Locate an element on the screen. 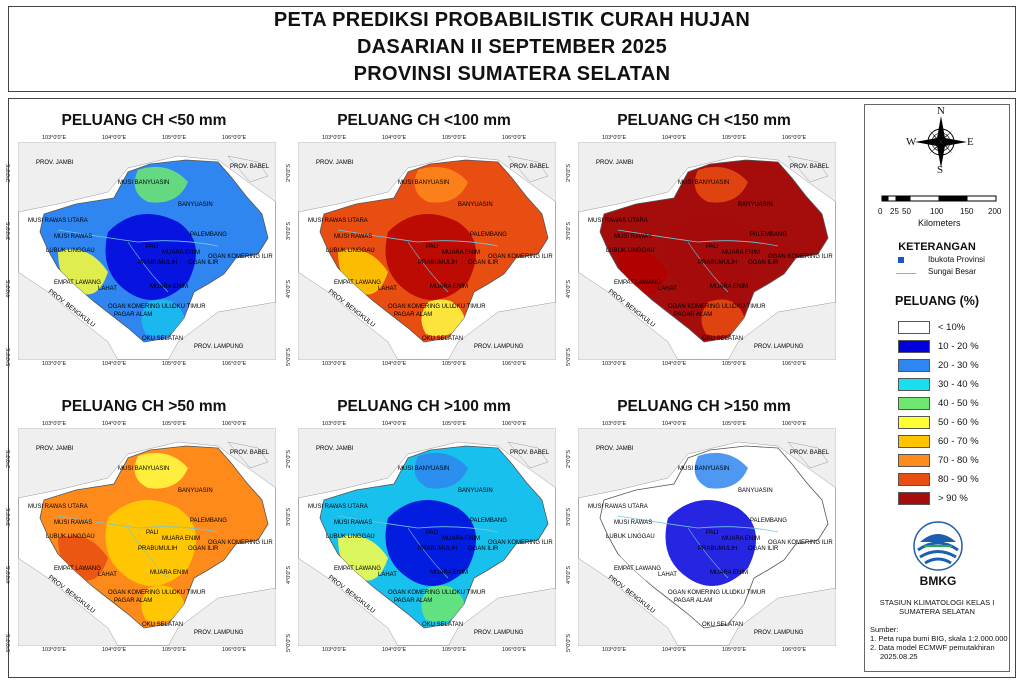 The image size is (1024, 684). svg-text: PAGAR ALAM is located at coordinates (693, 601).